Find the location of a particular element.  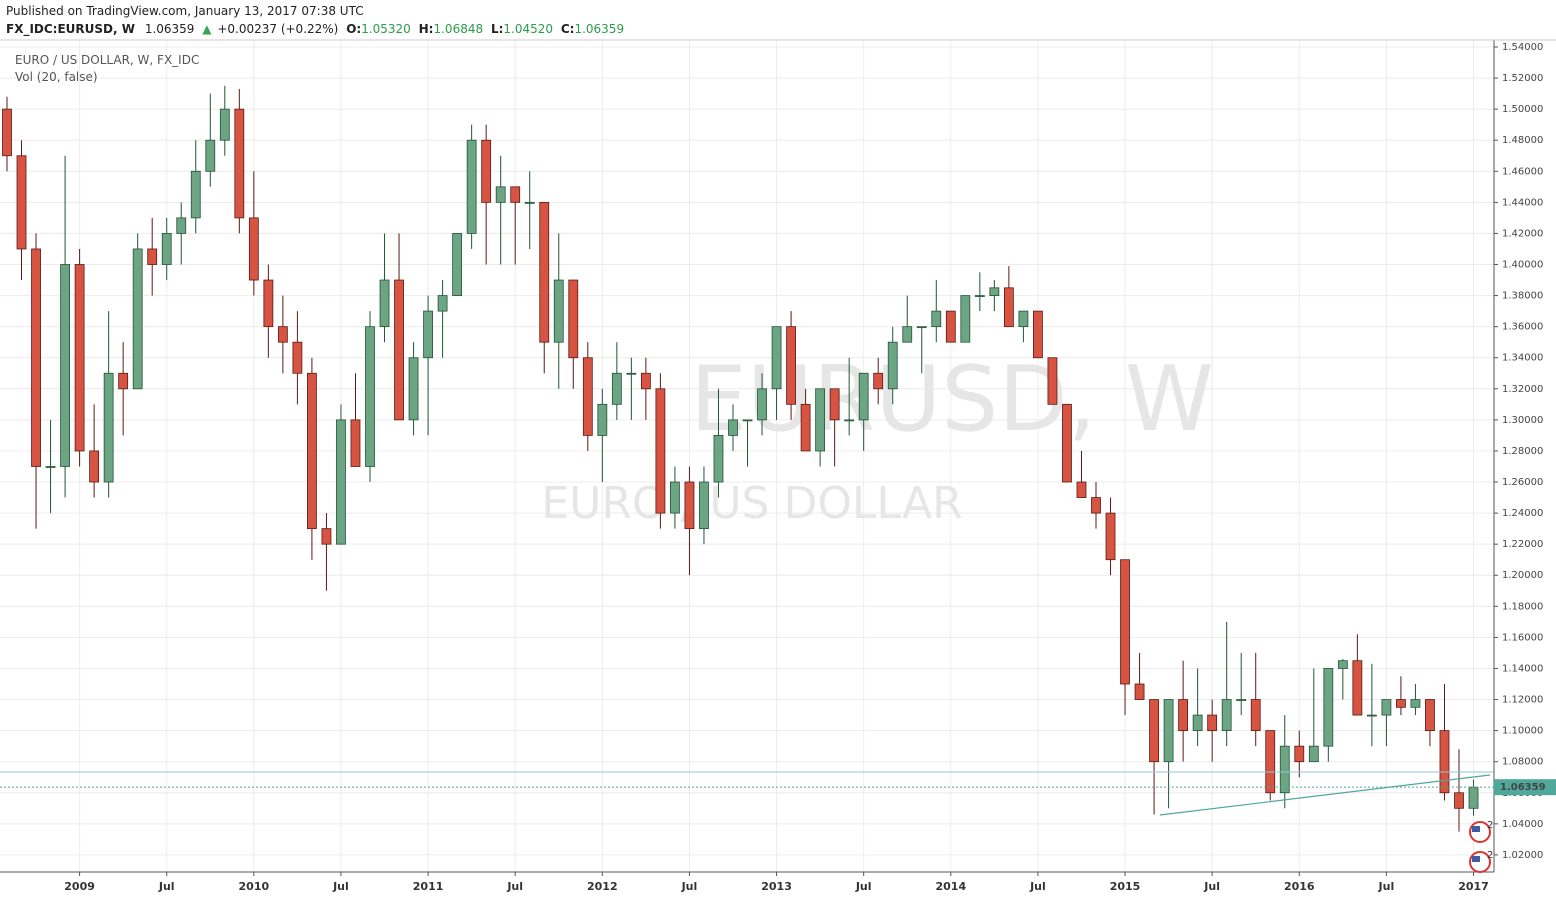

h-label: H: is located at coordinates (426, 29).